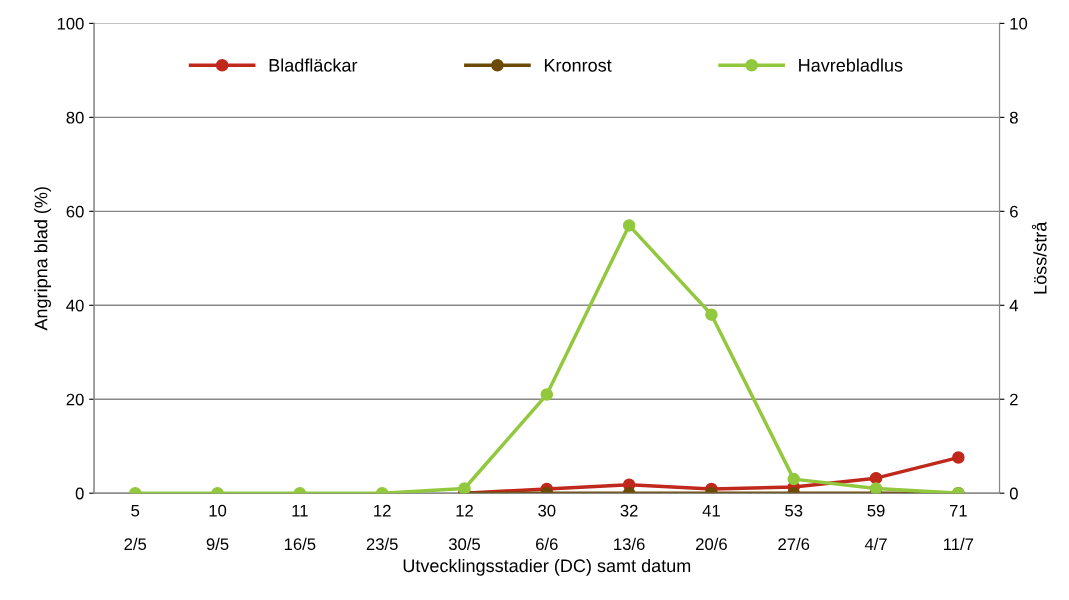 This screenshot has height=600, width=1069. Describe the element at coordinates (629, 527) in the screenshot. I see `category-label: 32 13/6` at that location.